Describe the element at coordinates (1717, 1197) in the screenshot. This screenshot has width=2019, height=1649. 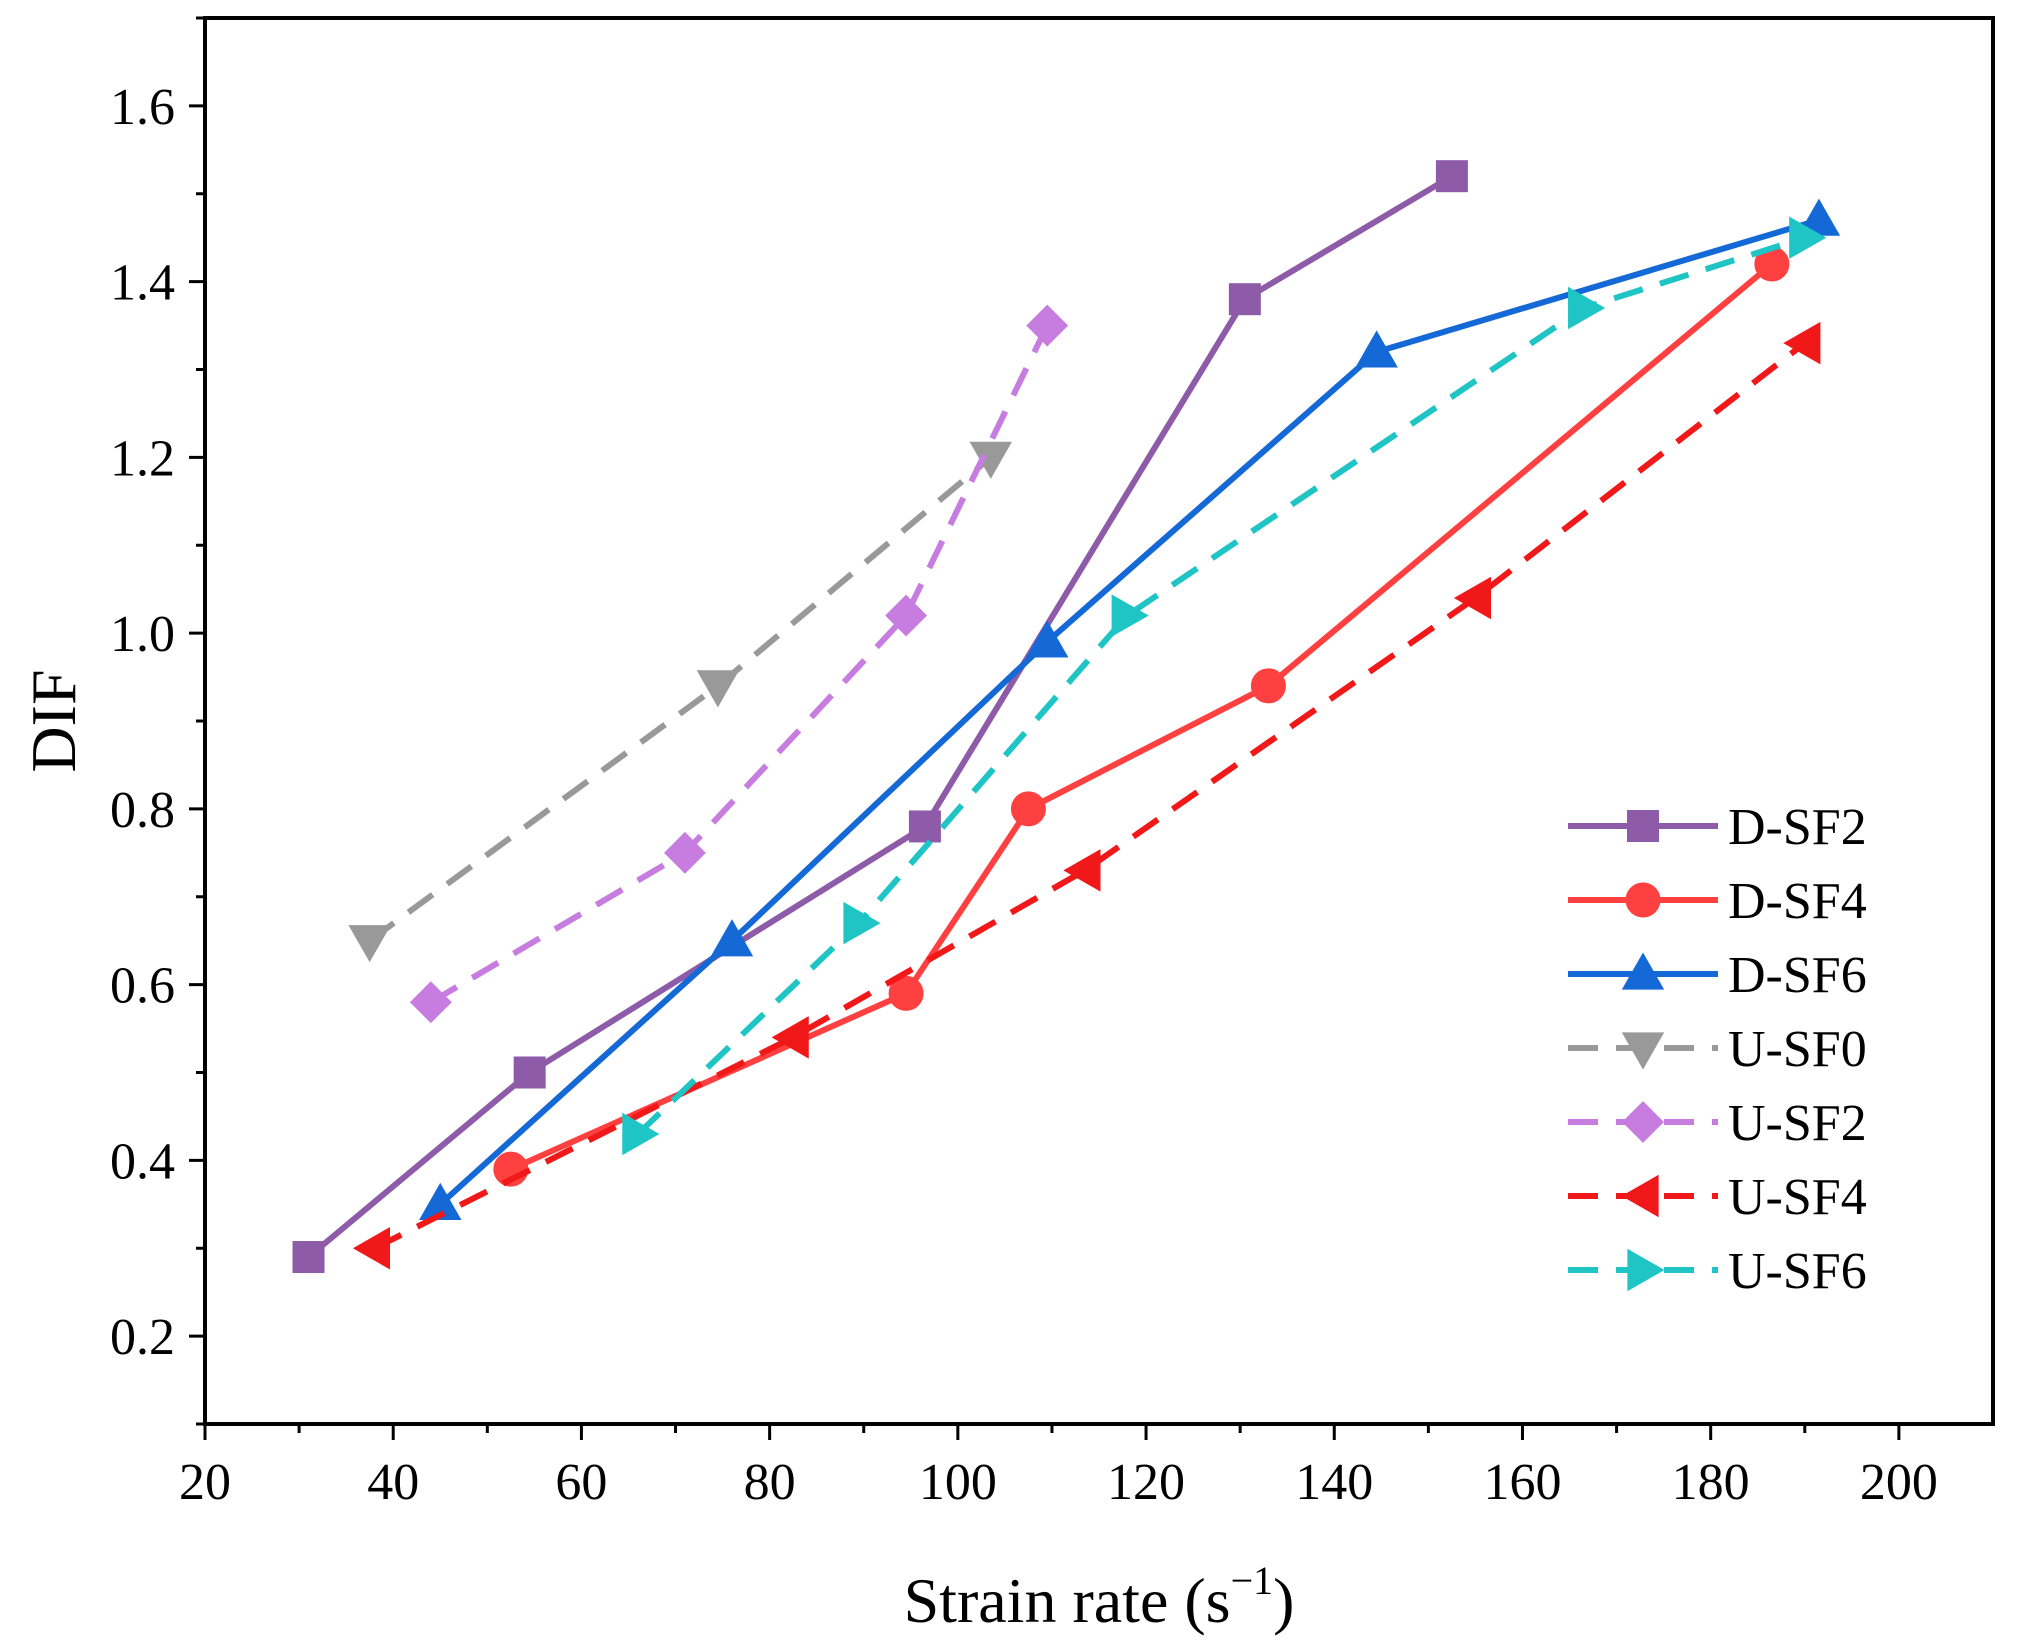
I see `legend-item-u-sf4: U-SF4` at that location.